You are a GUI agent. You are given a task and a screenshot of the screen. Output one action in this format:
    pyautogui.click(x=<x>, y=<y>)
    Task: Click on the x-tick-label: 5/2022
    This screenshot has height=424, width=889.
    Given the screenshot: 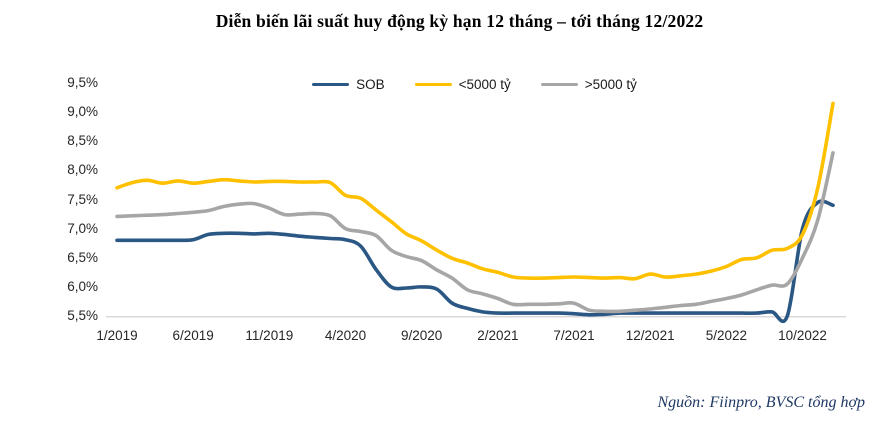 What is the action you would take?
    pyautogui.click(x=726, y=335)
    